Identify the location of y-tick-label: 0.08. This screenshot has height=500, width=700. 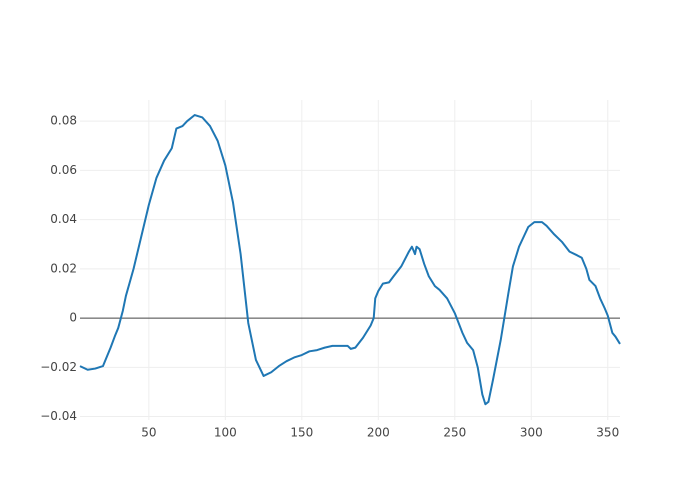
(63, 121).